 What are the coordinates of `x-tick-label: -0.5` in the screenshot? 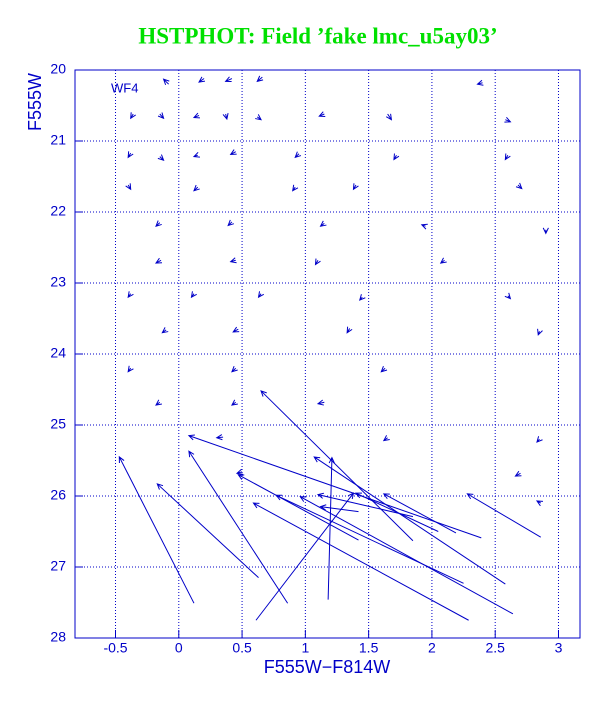 It's located at (115, 648).